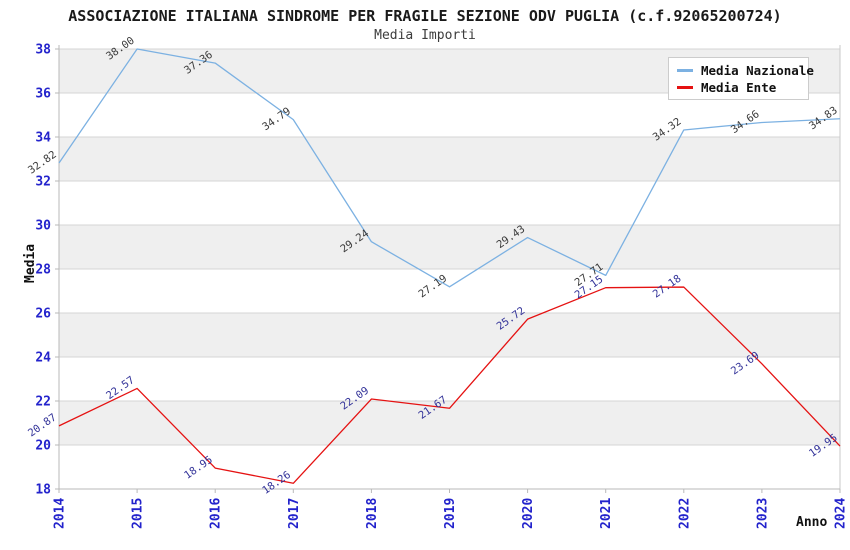 The height and width of the screenshot is (550, 850). Describe the element at coordinates (43, 402) in the screenshot. I see `y-tick-label: 22` at that location.